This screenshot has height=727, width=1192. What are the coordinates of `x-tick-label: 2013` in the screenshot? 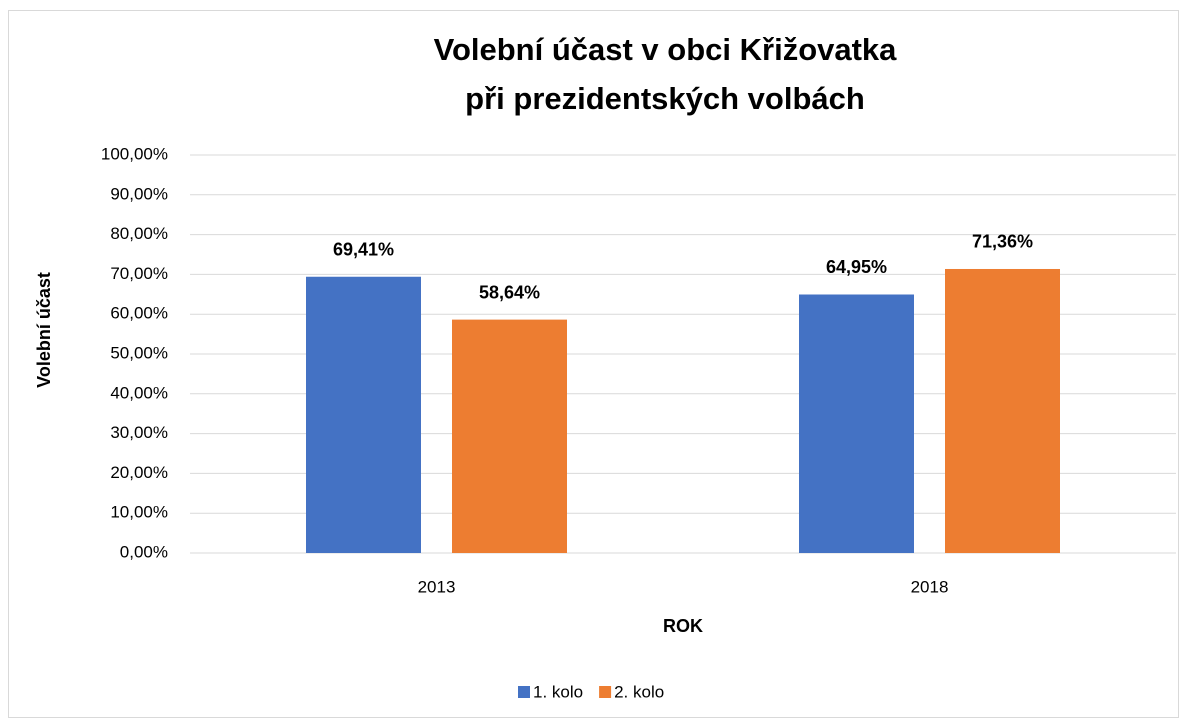 It's located at (437, 586).